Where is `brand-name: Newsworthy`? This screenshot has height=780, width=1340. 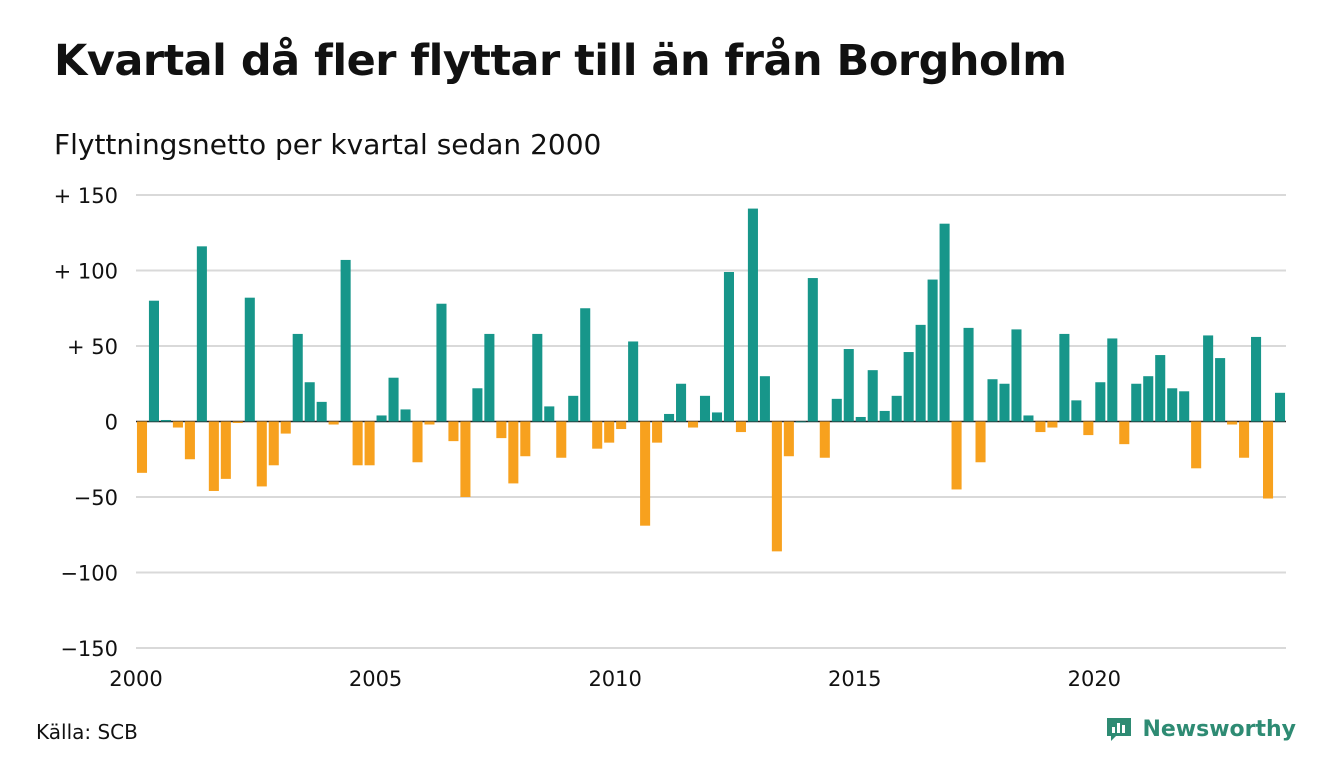 brand-name: Newsworthy is located at coordinates (1219, 729).